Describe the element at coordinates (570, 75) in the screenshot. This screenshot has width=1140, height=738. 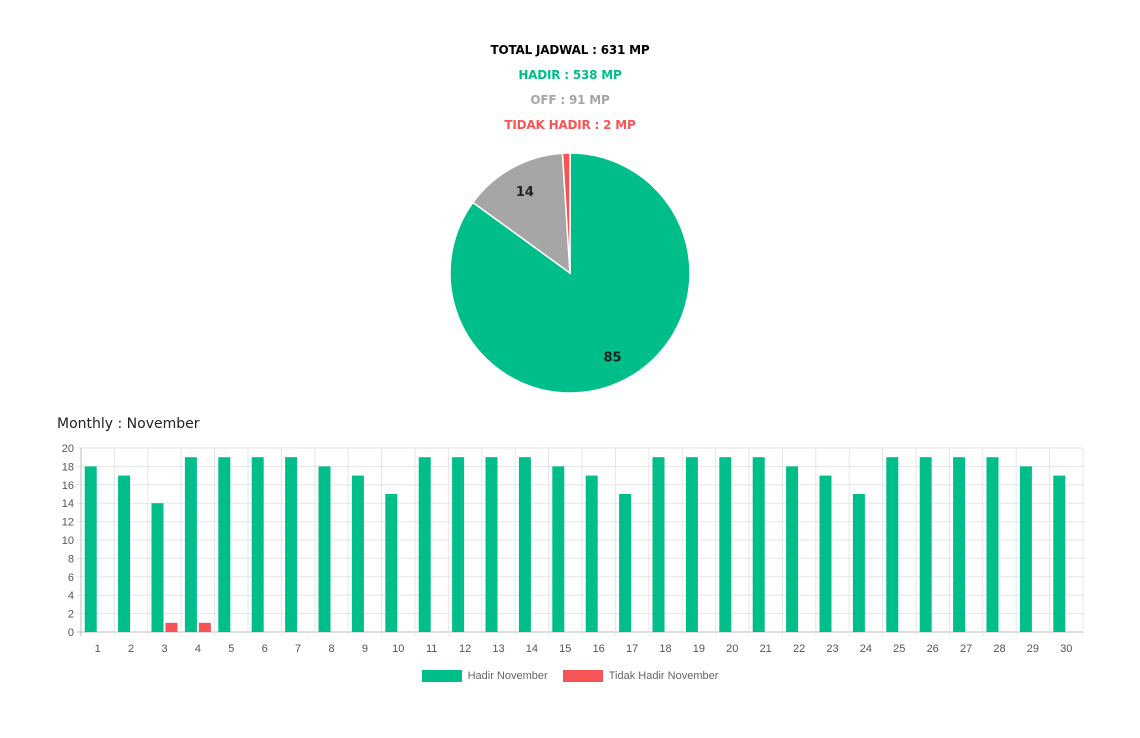
I see `hadir-text: HADIR : 538 MP` at that location.